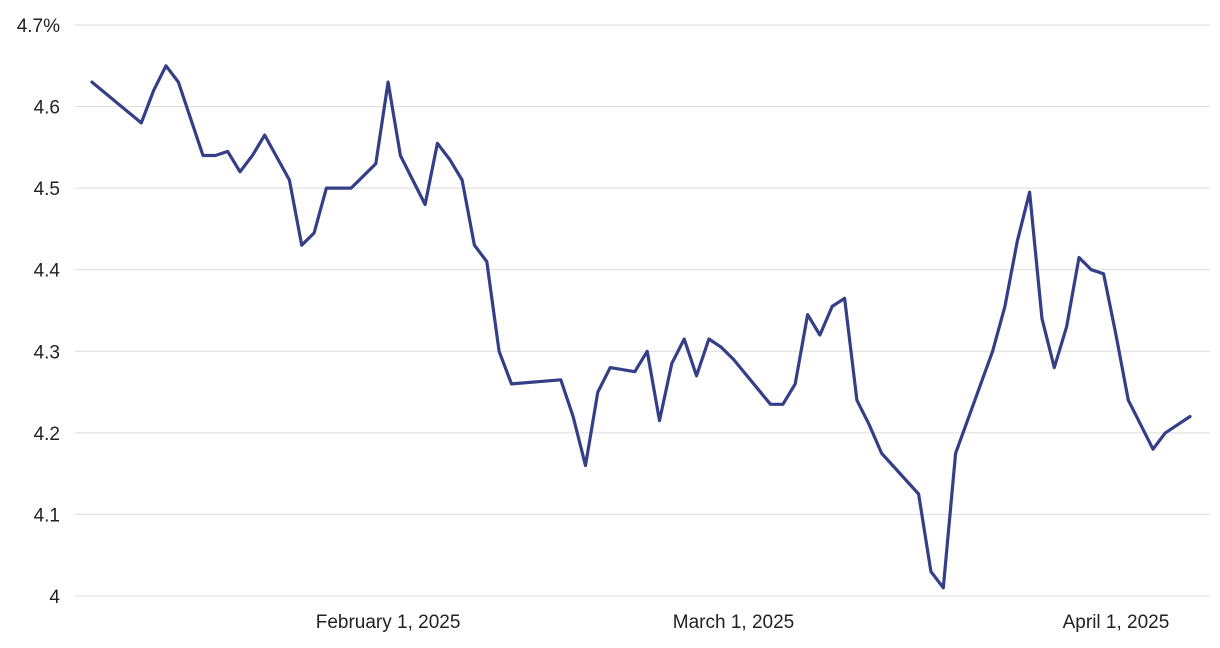 The image size is (1220, 648). I want to click on y-tick-label: 4.5, so click(47, 189).